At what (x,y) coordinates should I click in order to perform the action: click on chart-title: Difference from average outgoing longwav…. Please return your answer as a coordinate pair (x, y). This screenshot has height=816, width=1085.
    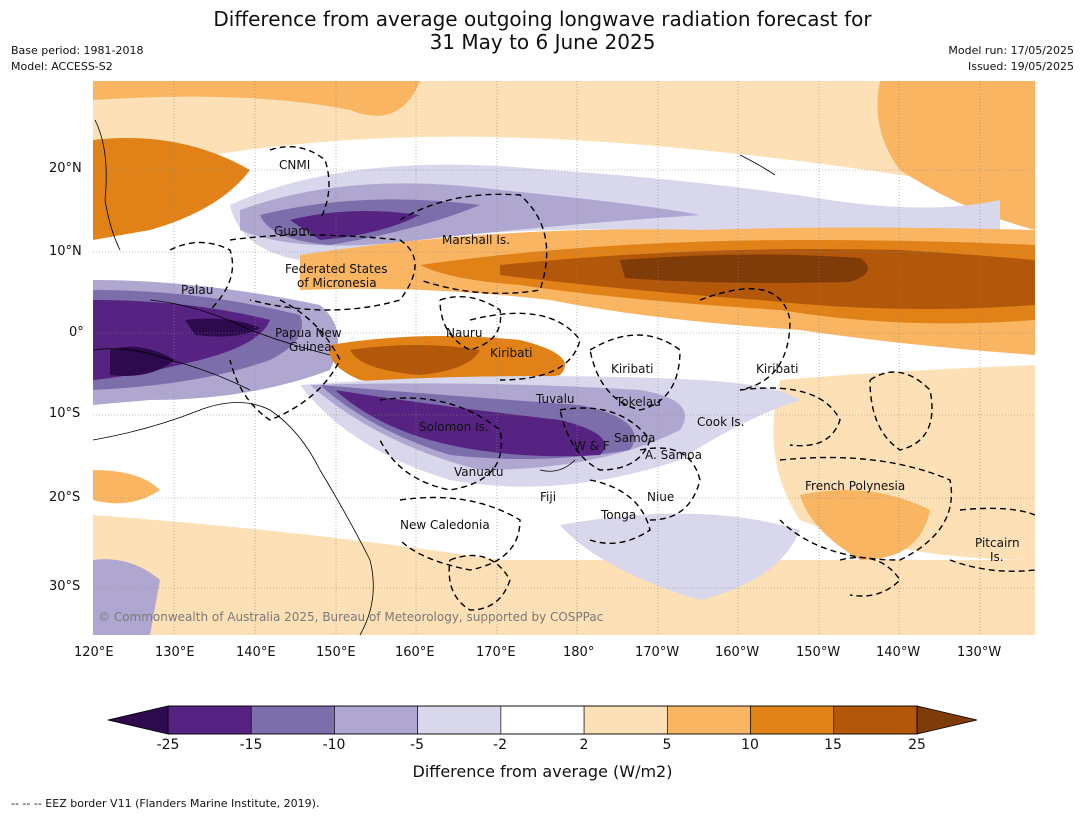
    Looking at the image, I should click on (542, 31).